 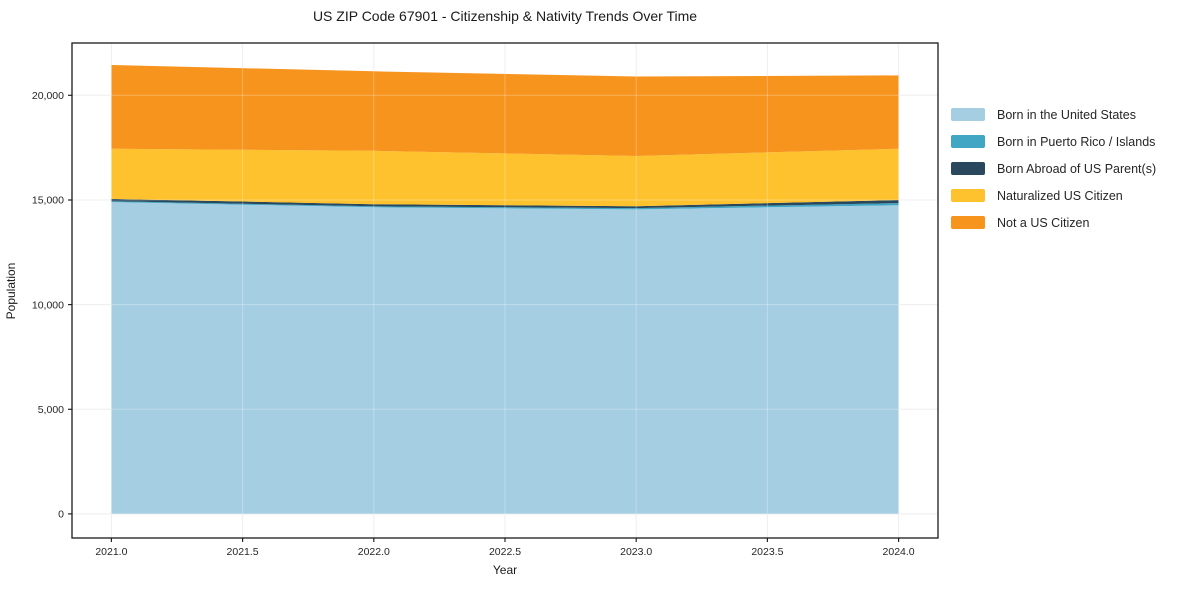 What do you see at coordinates (48, 201) in the screenshot?
I see `y-tick-label: 15,000` at bounding box center [48, 201].